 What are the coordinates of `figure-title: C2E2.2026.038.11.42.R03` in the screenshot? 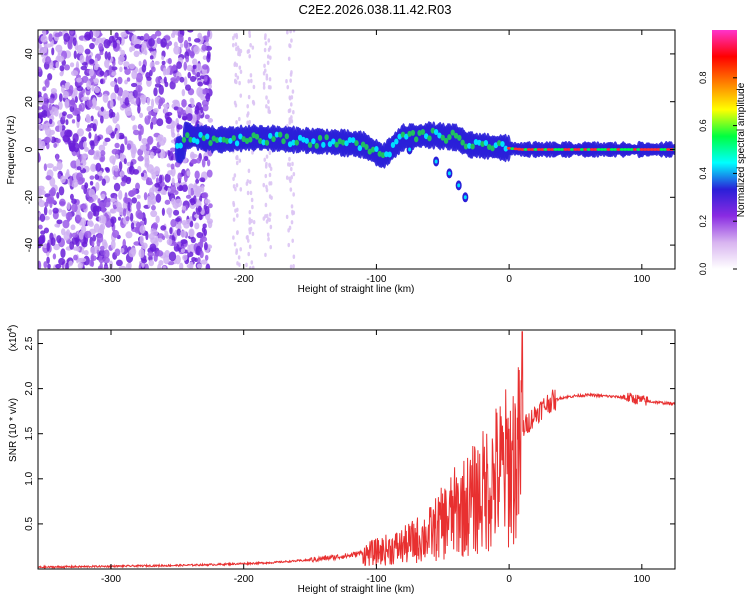 It's located at (375, 9).